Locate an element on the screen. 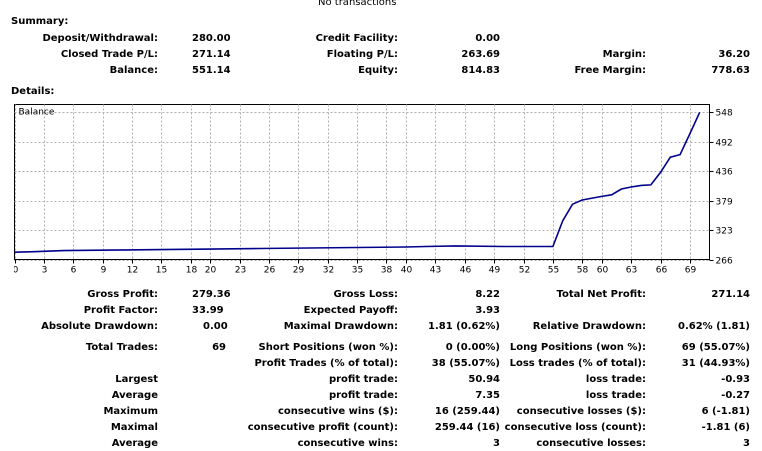  short-positions-label: Short Positions (won %): is located at coordinates (328, 347).